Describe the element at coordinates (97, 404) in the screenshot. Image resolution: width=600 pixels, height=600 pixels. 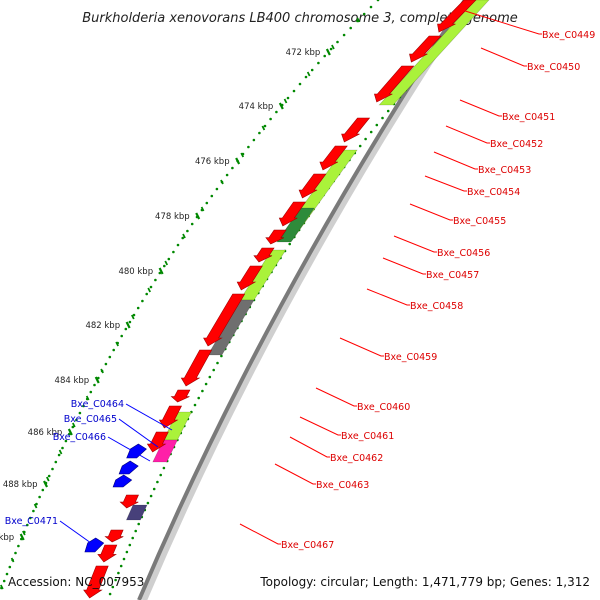
I see `reverse-gene-label: Bxe_C0464` at that location.